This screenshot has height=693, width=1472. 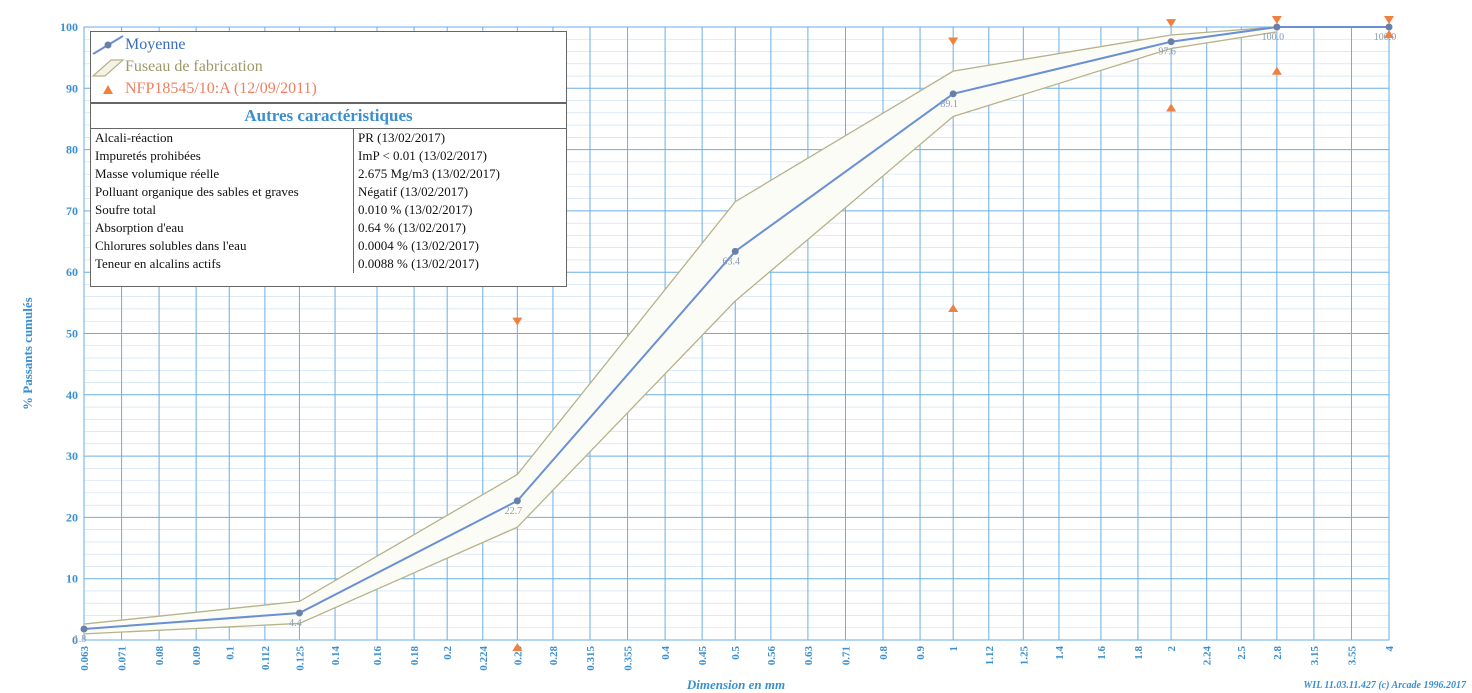 What do you see at coordinates (629, 658) in the screenshot?
I see `x-tick-label: 0.355` at bounding box center [629, 658].